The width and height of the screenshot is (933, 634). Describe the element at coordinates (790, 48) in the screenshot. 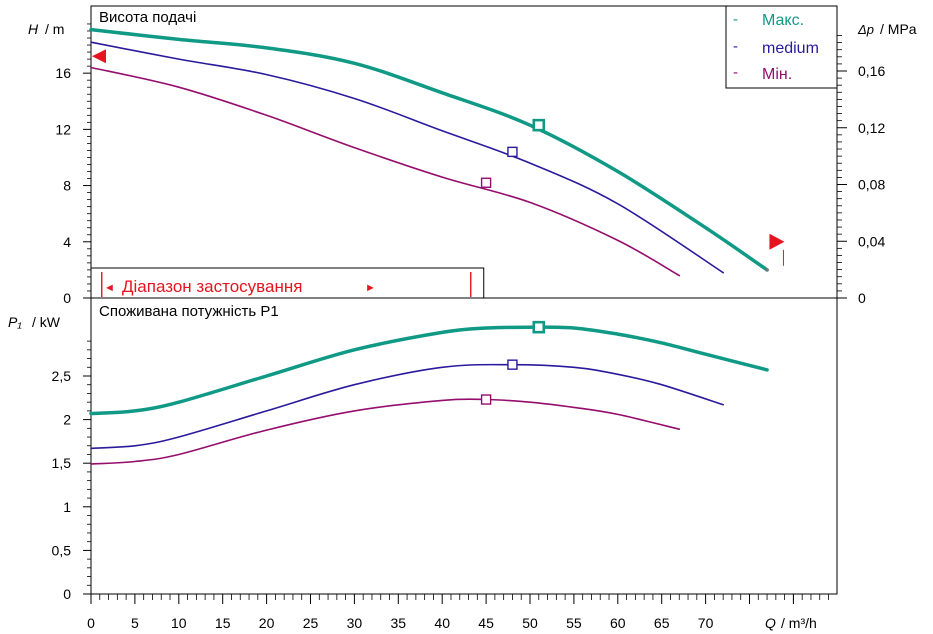

I see `legend-label: medium` at that location.